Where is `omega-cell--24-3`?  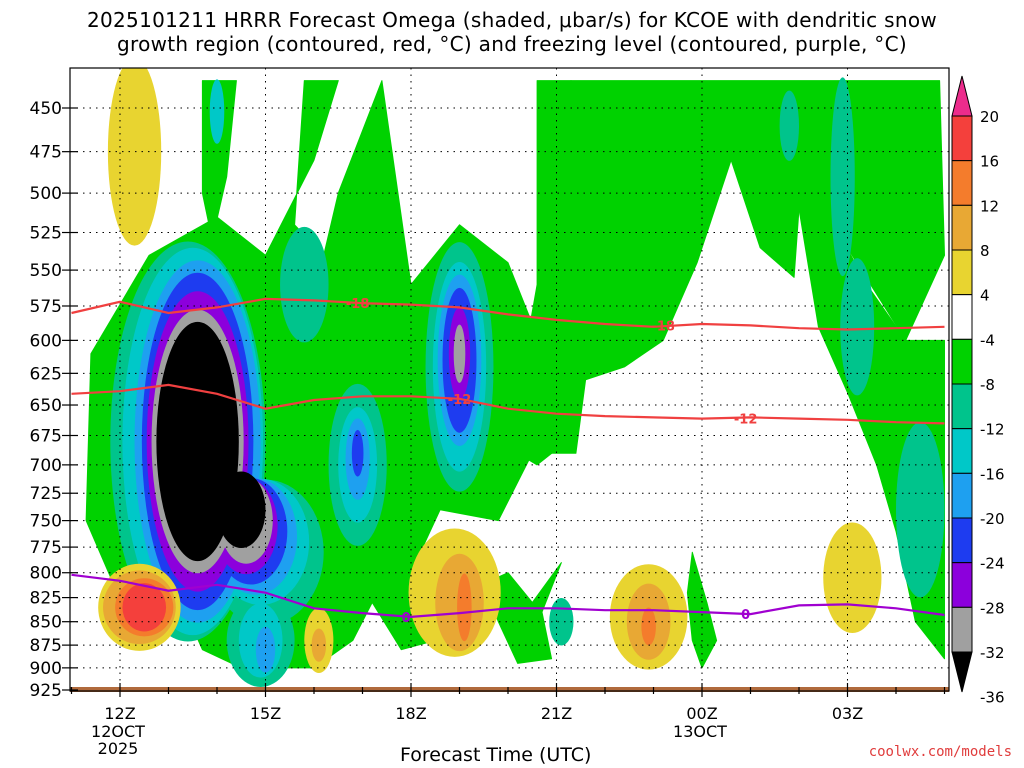
omega-cell--24-3 is located at coordinates (357, 453).